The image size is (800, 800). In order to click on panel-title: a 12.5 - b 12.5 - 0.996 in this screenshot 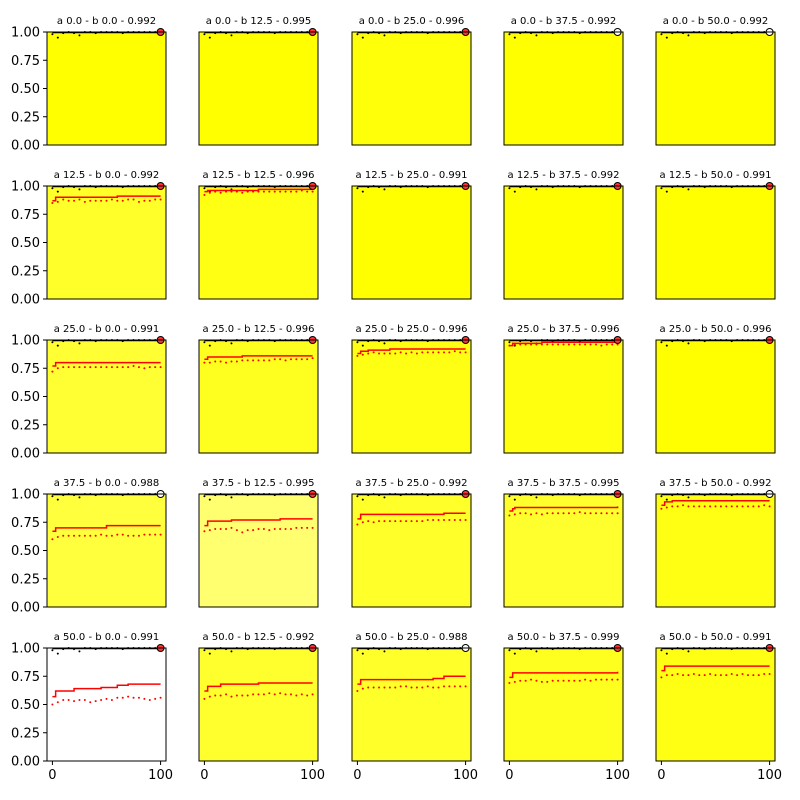, I will do `click(259, 175)`.